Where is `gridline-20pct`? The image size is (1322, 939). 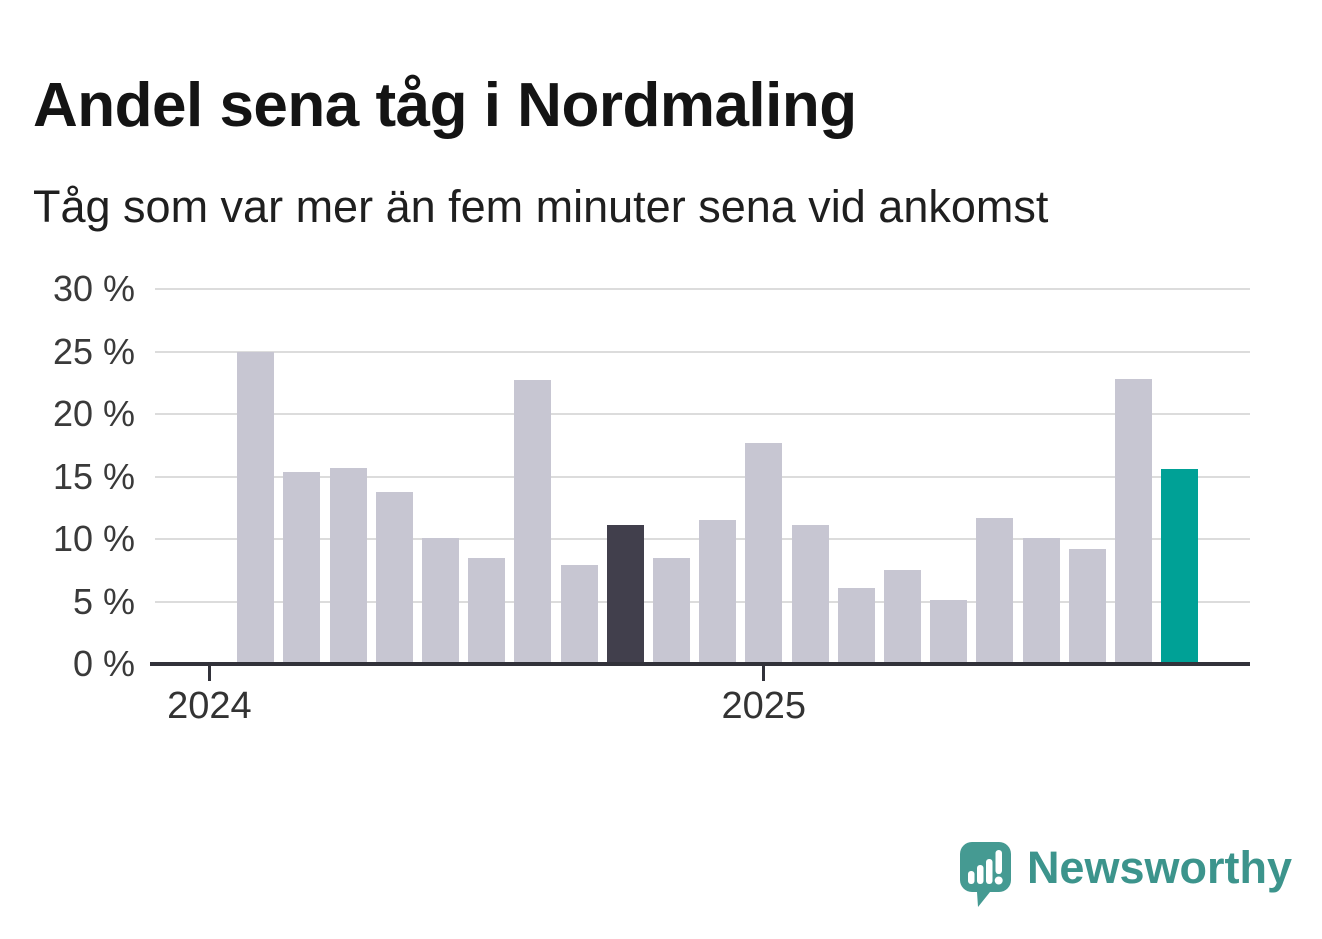 gridline-20pct is located at coordinates (702, 414).